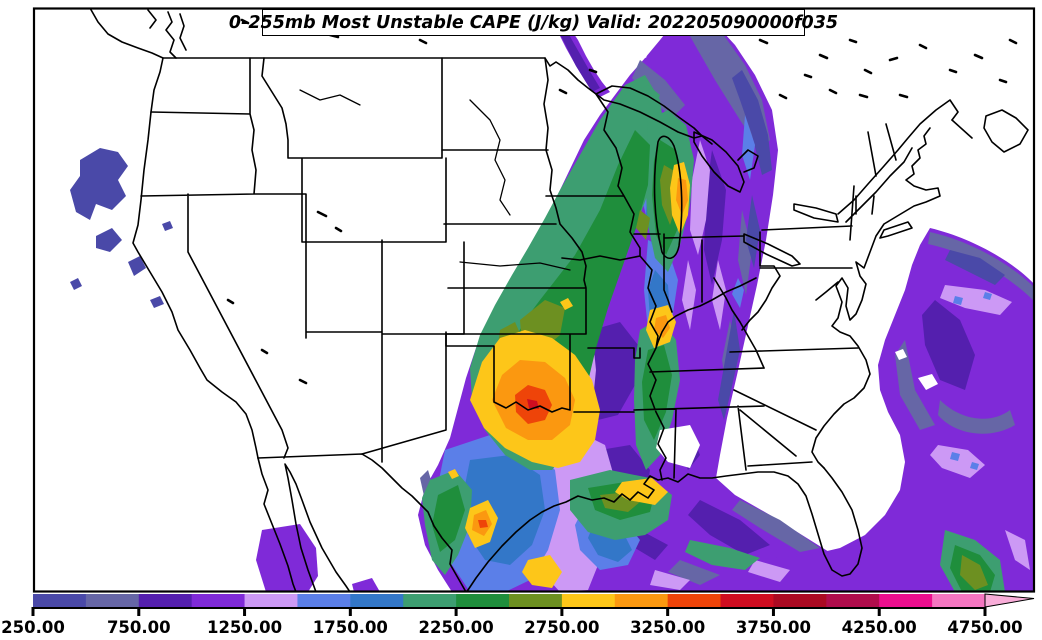 The width and height of the screenshot is (1042, 640). Describe the element at coordinates (876, 298) in the screenshot. I see `coastline-atlantic` at that location.